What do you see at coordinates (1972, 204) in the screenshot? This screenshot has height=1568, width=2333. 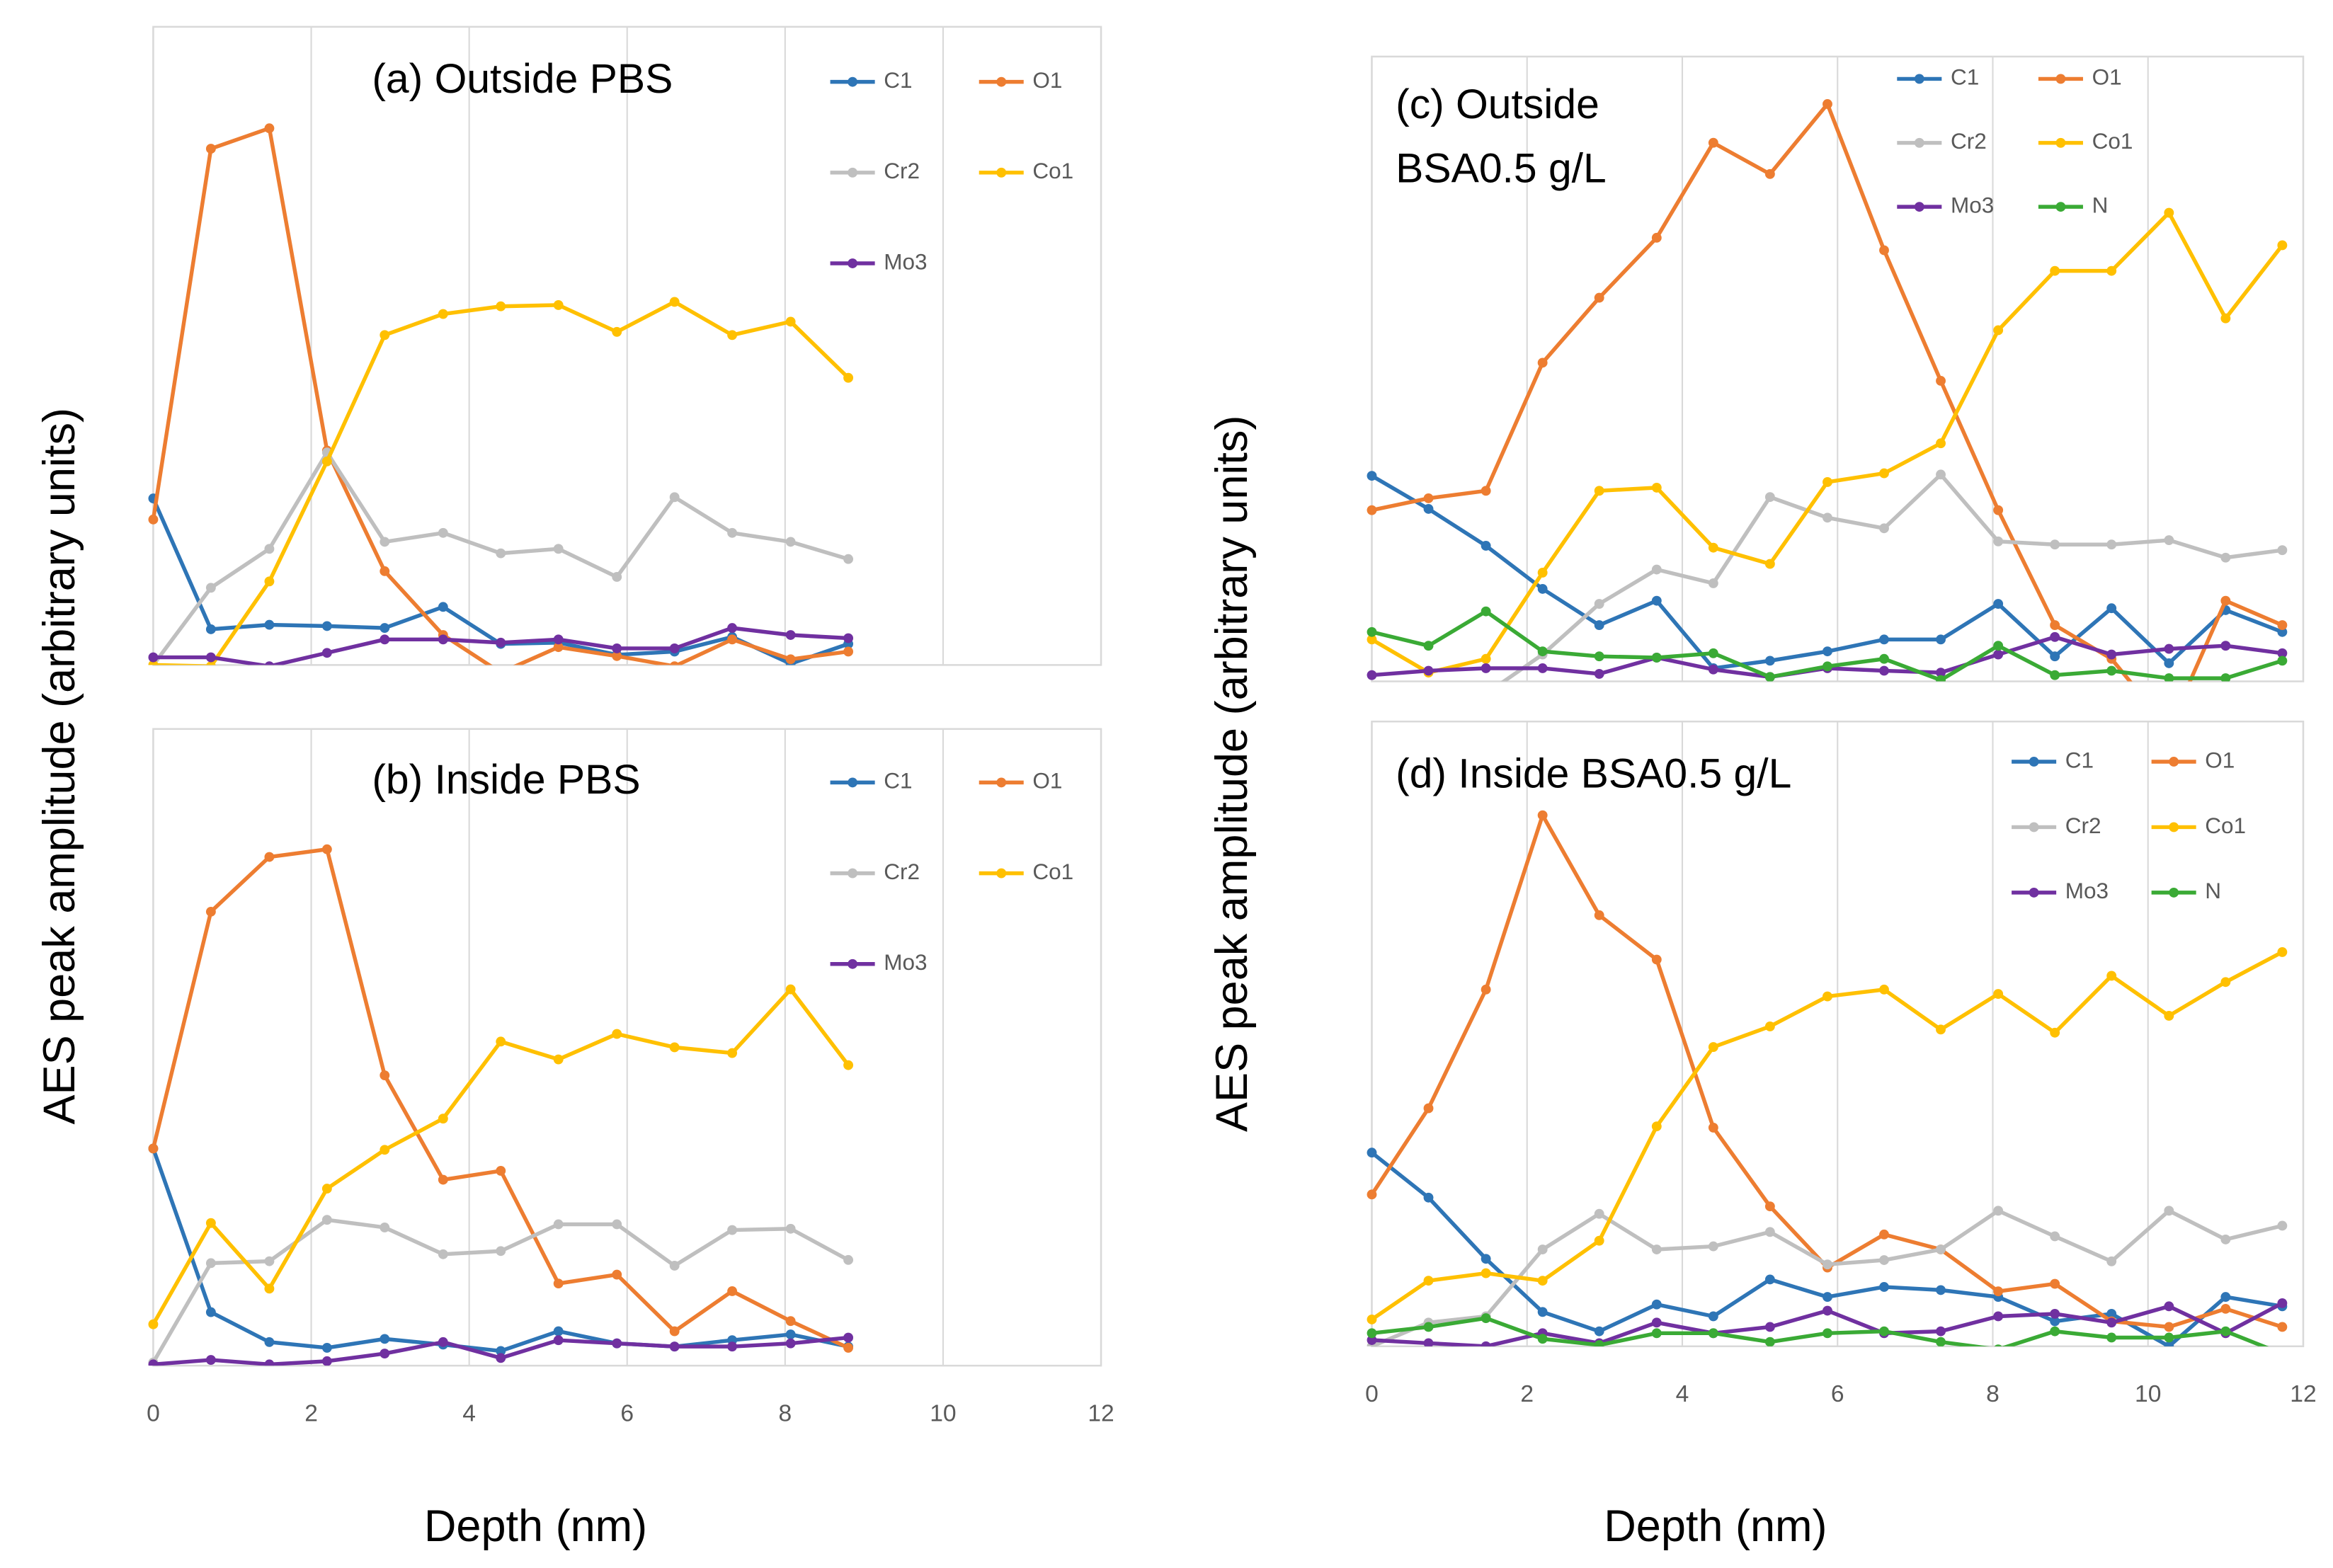 I see `legend-label: Mo3` at bounding box center [1972, 204].